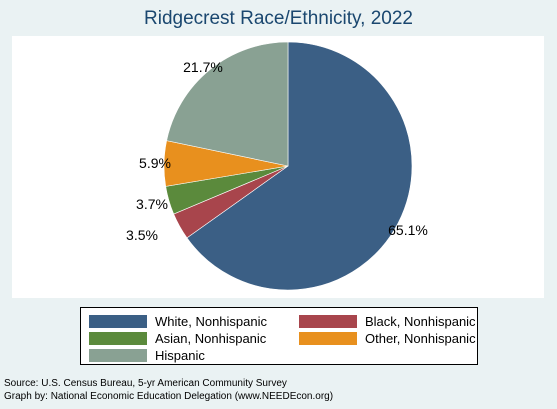 The width and height of the screenshot is (557, 409). I want to click on legend-item-other: Other, Nonhispanic, so click(387, 338).